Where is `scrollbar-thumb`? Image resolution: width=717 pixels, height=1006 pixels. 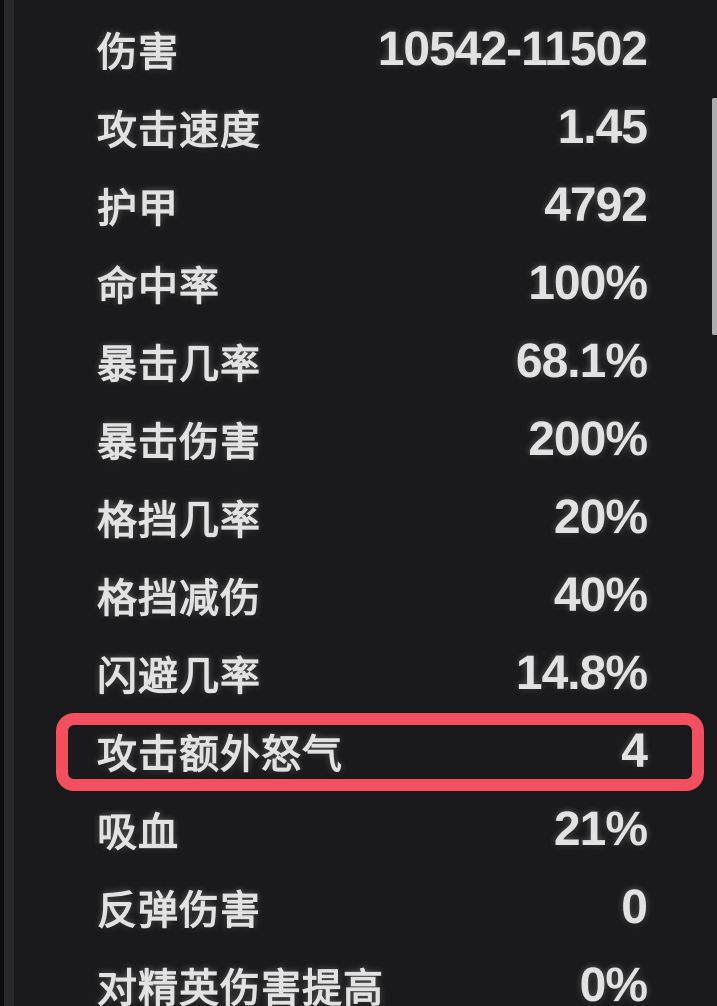
scrollbar-thumb is located at coordinates (714, 216).